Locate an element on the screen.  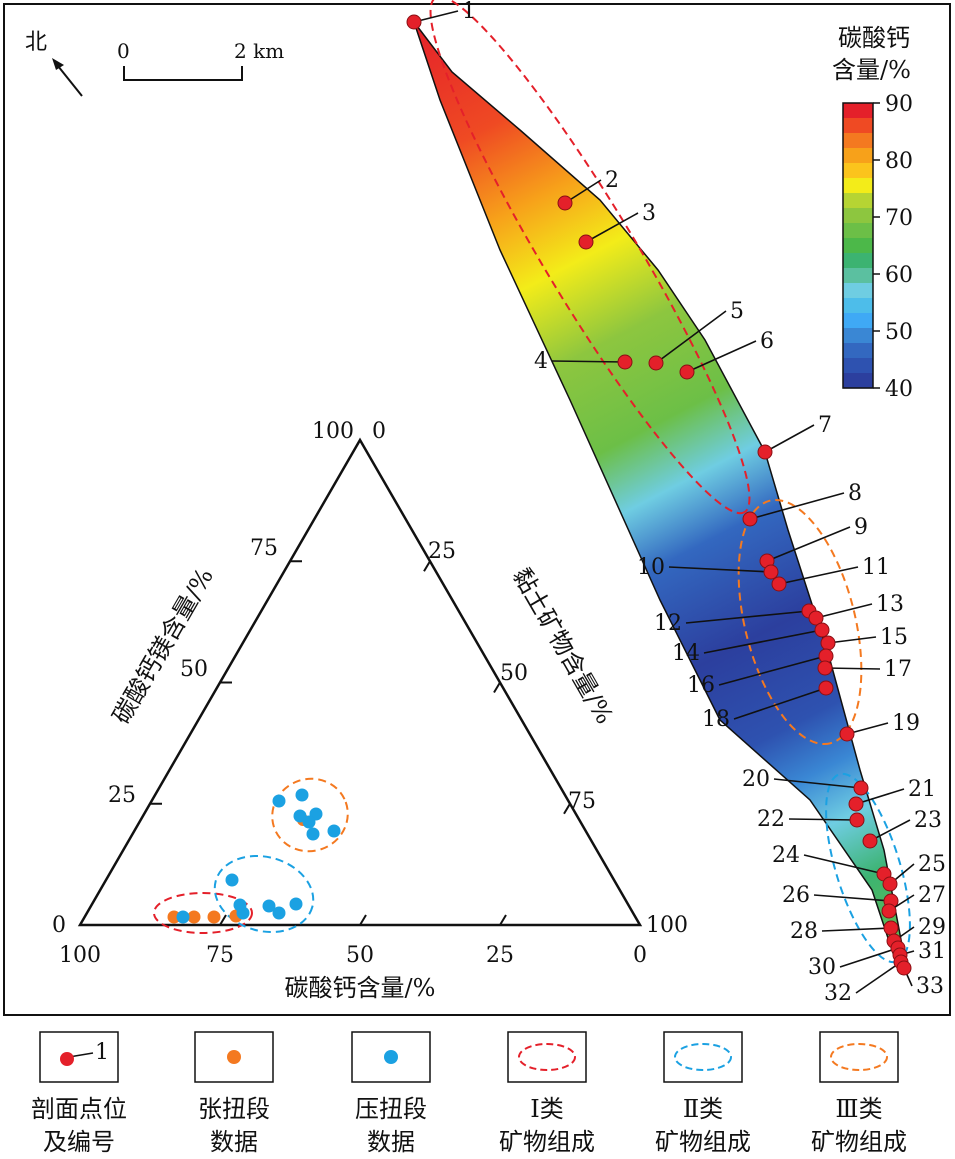
scale-label-start: 0 is located at coordinates (123, 51).